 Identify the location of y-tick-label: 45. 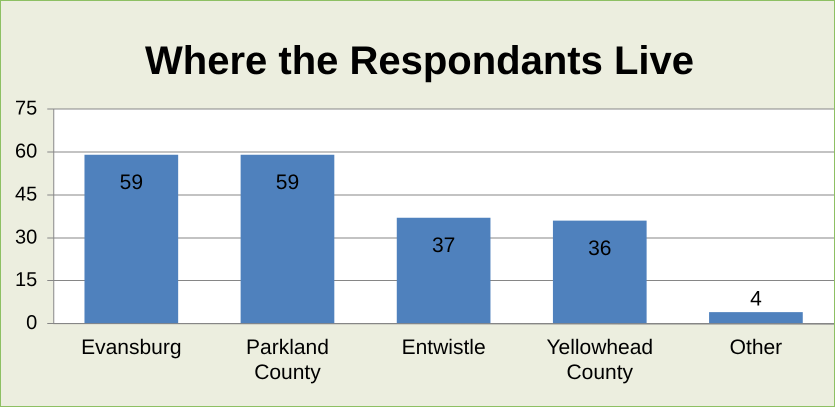
(26, 194).